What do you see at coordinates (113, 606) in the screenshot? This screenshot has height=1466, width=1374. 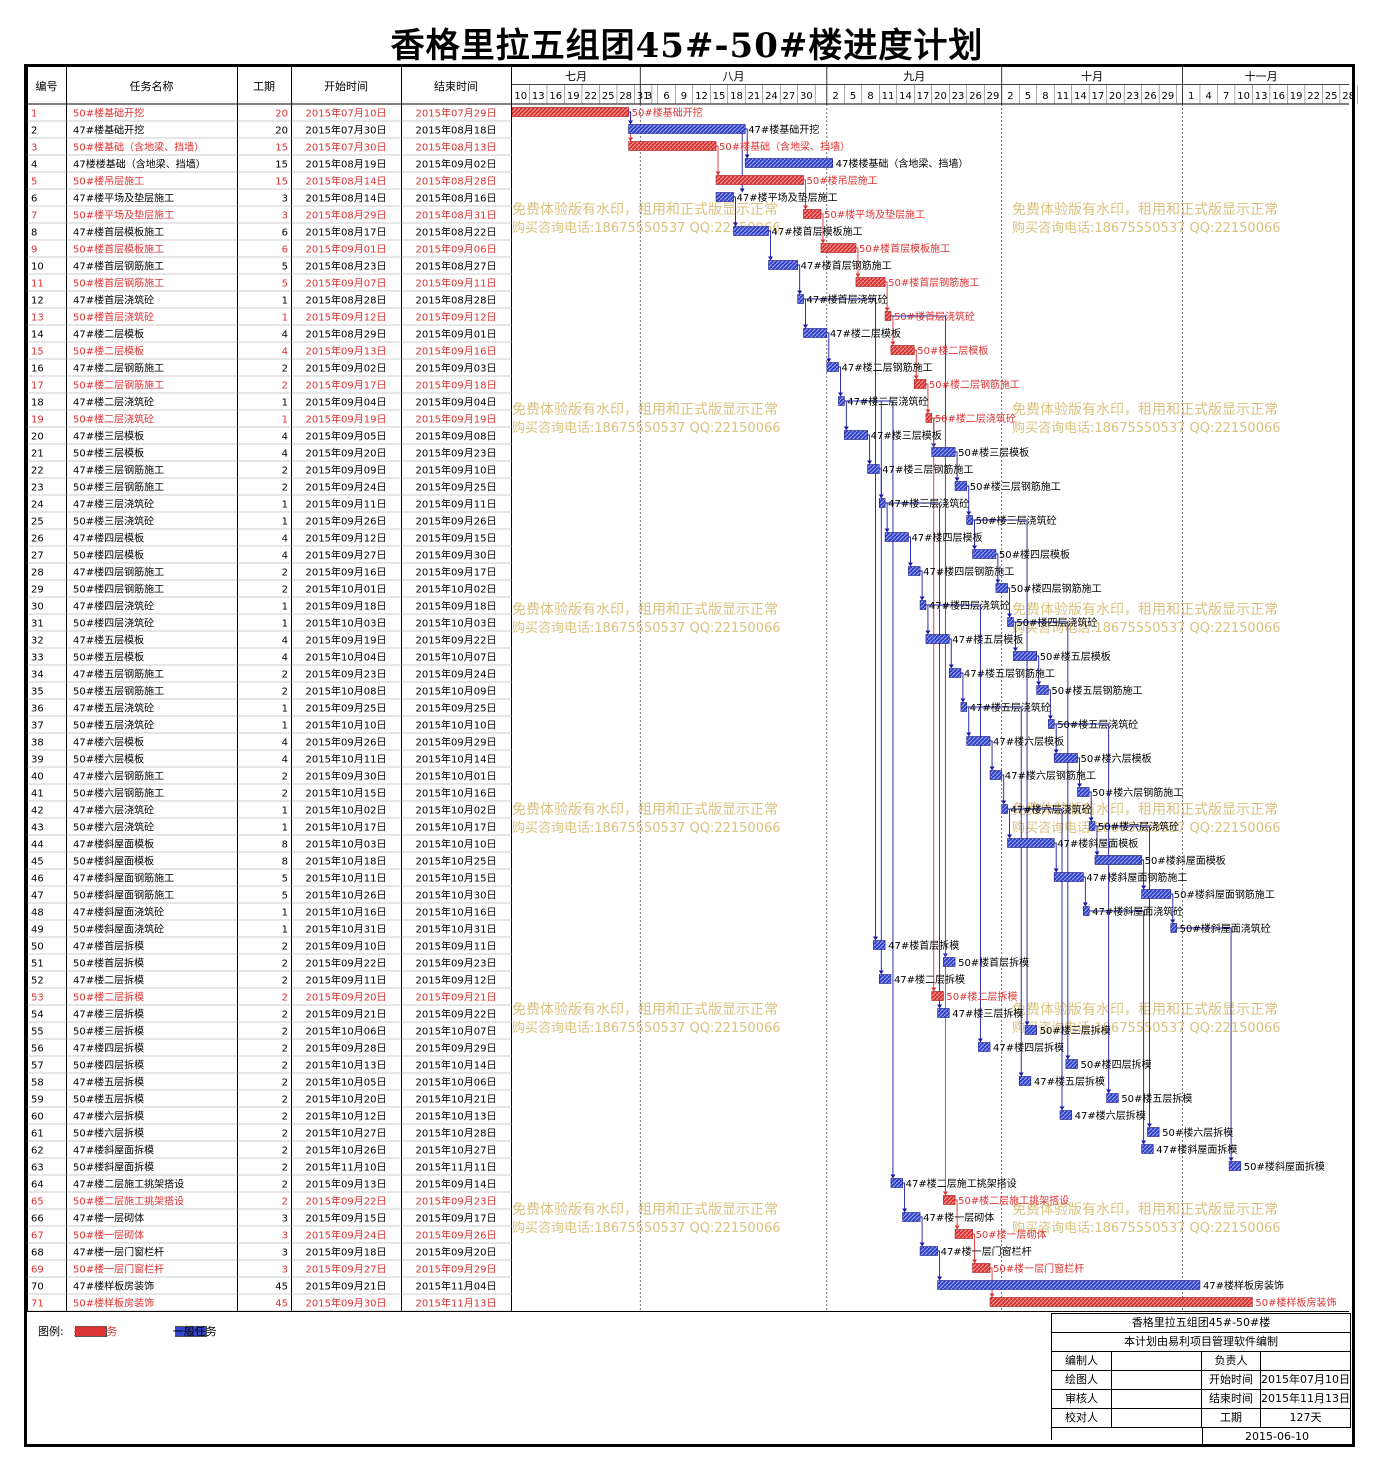 I see `task-name: 47#楼四层浇筑砼` at bounding box center [113, 606].